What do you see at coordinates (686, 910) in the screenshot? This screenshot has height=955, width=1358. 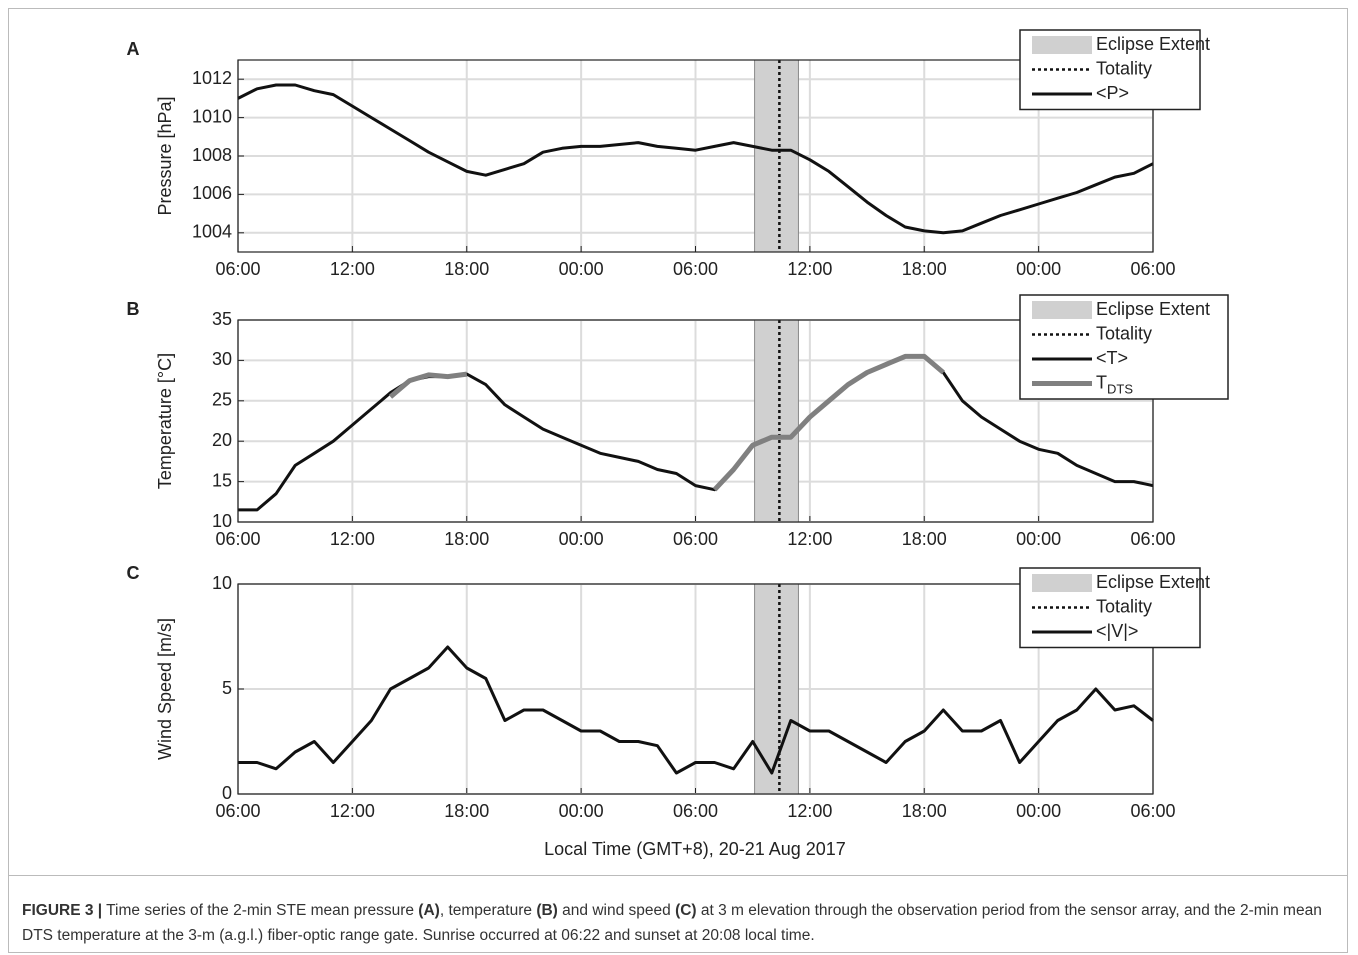 I see `caption-text: (C)` at bounding box center [686, 910].